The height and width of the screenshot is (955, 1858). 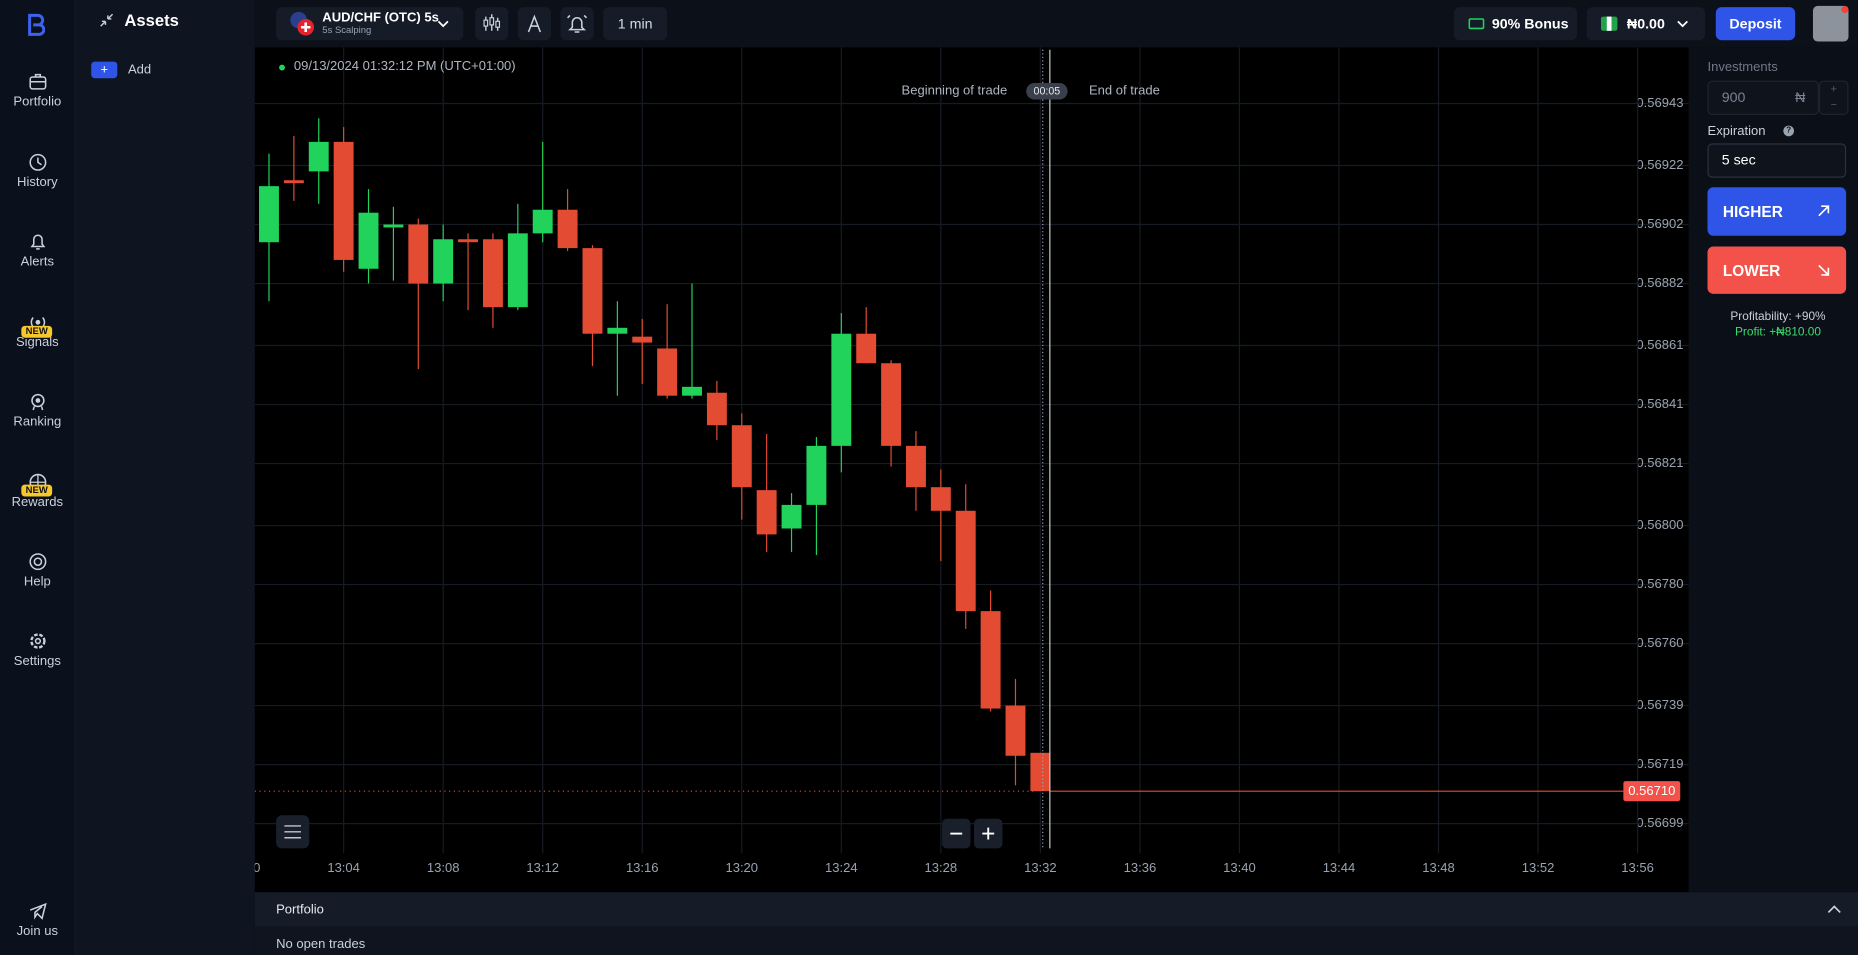 What do you see at coordinates (1040, 867) in the screenshot?
I see `x-tick-label: 13:32` at bounding box center [1040, 867].